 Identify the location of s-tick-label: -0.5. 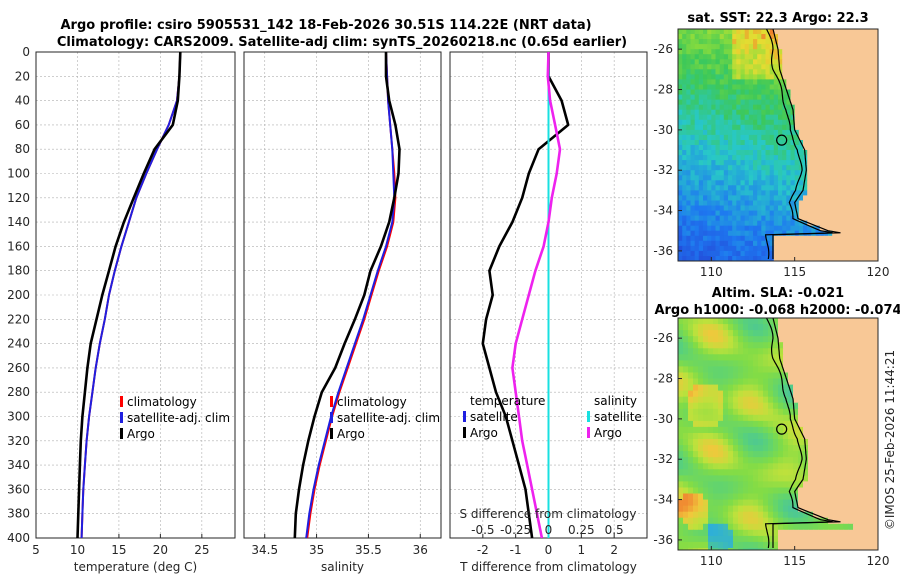
(482, 530).